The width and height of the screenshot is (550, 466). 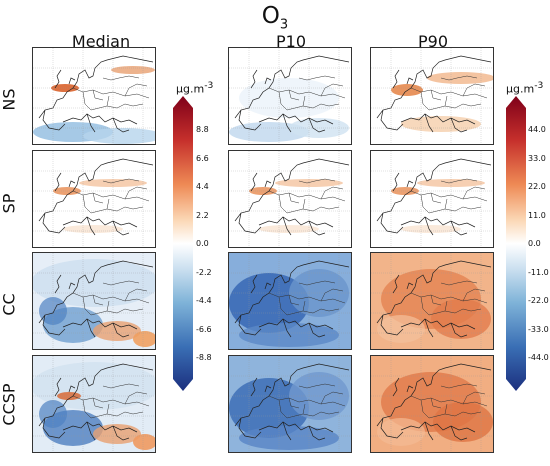 I want to click on map-panel-ns-median, so click(x=94, y=96).